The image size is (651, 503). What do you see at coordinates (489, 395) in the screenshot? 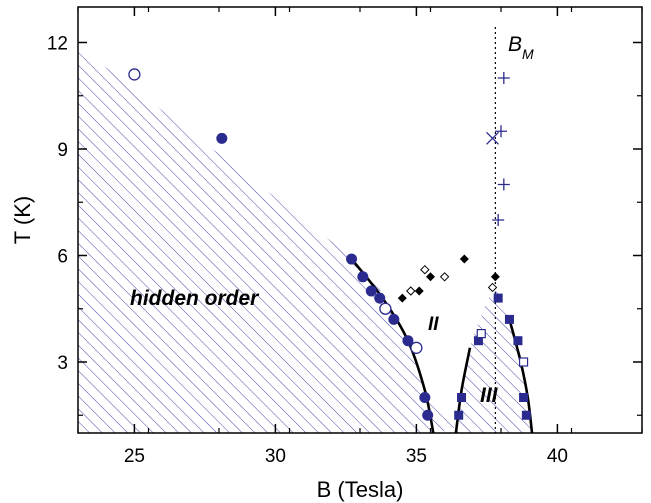
I see `phase-iii-label: III` at bounding box center [489, 395].